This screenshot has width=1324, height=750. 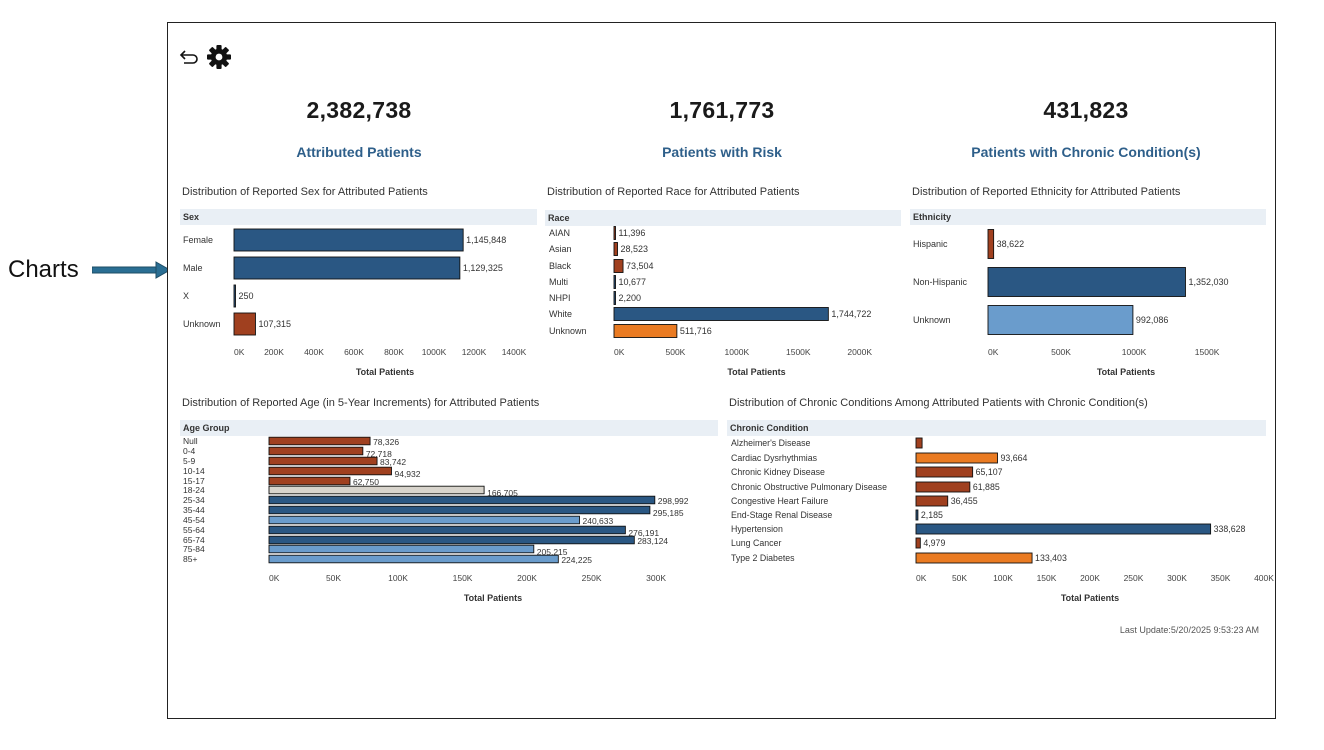 What do you see at coordinates (722, 128) in the screenshot?
I see `kpi-patients-with-risk: 1,761,773 Patients with Risk` at bounding box center [722, 128].